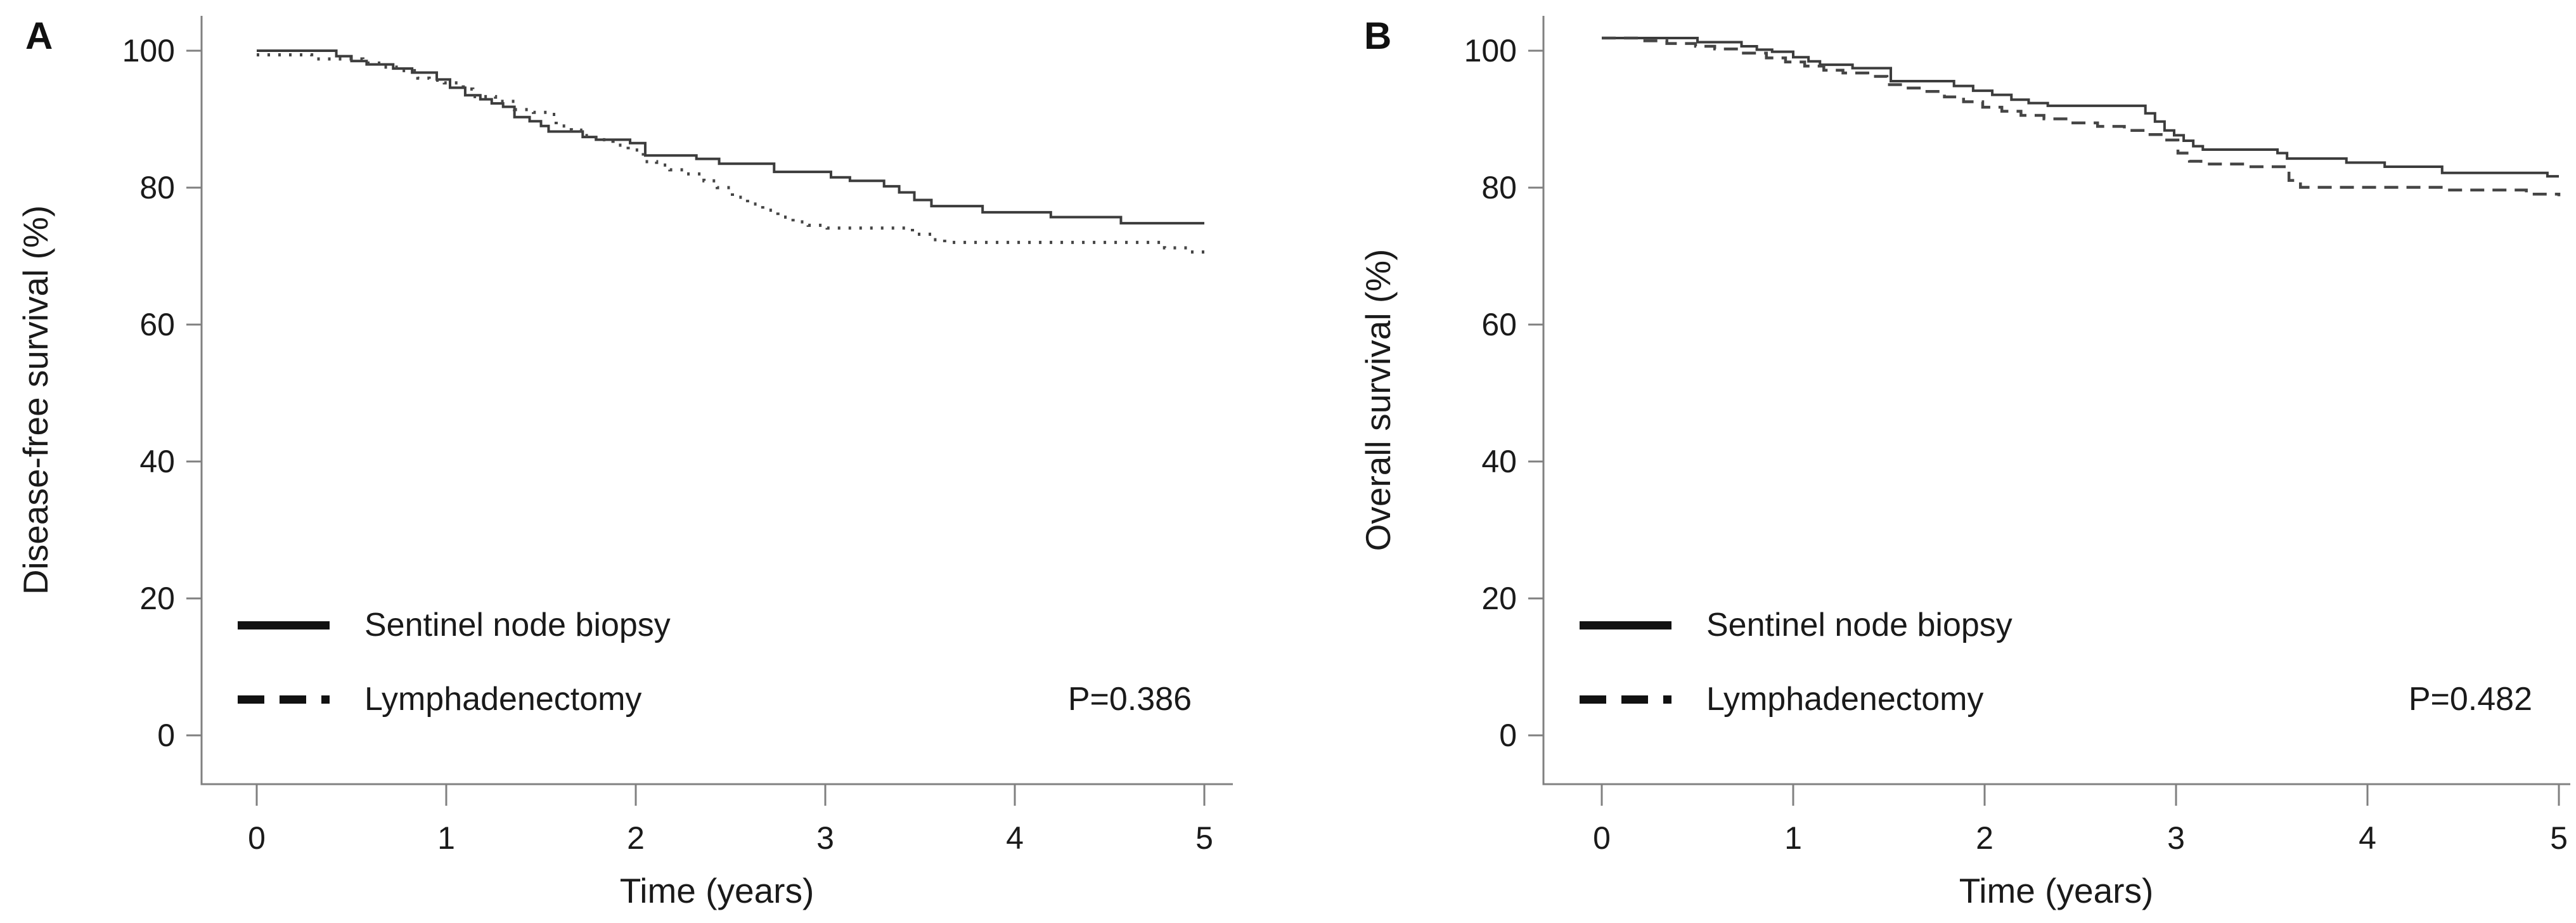  What do you see at coordinates (39, 36) in the screenshot?
I see `panel-a-letter: A` at bounding box center [39, 36].